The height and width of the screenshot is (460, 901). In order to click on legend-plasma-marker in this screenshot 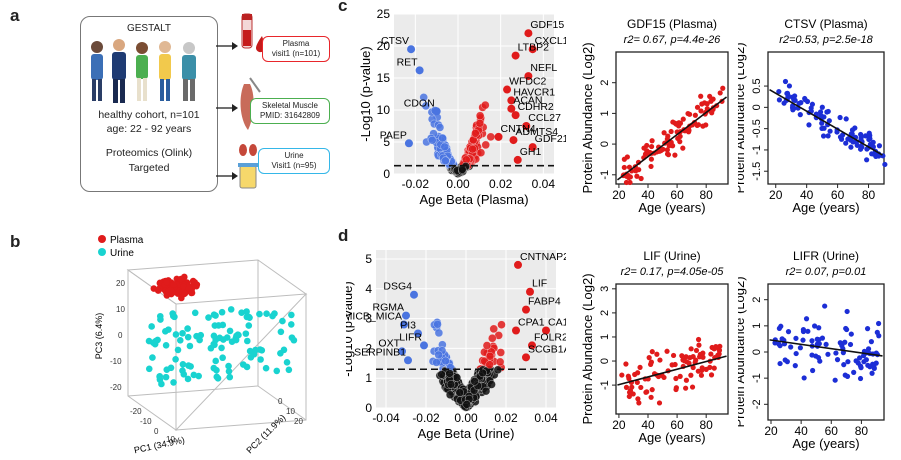, I will do `click(102, 239)`.